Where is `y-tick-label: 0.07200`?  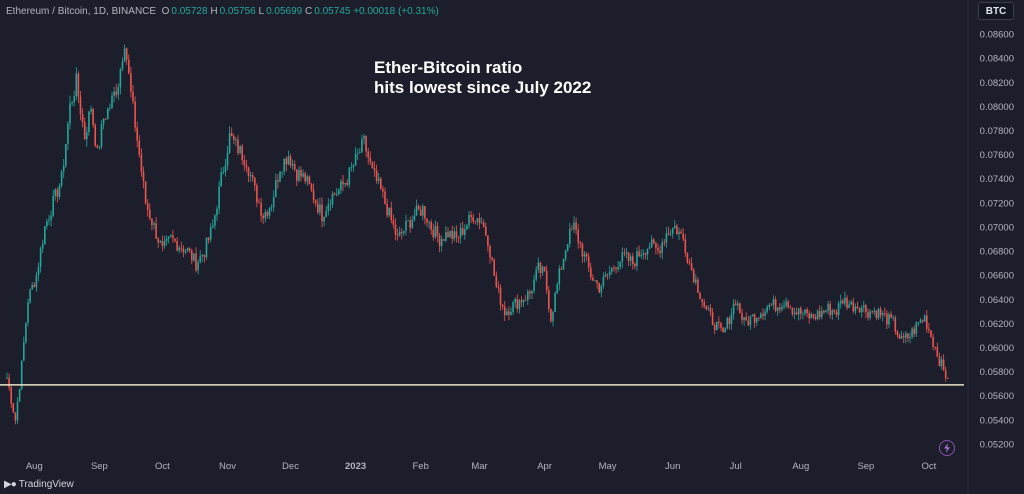 y-tick-label: 0.07200 is located at coordinates (997, 203).